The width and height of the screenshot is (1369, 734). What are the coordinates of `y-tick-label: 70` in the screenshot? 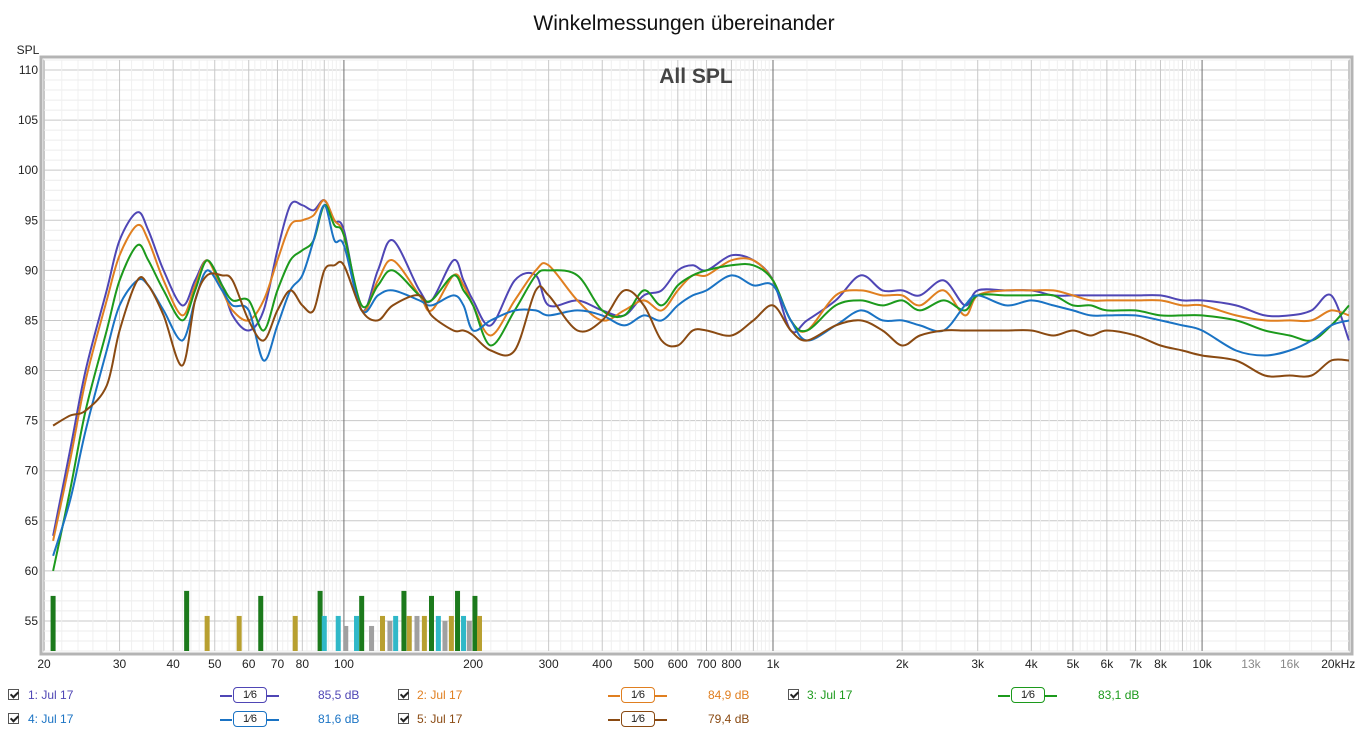 It's located at (32, 471).